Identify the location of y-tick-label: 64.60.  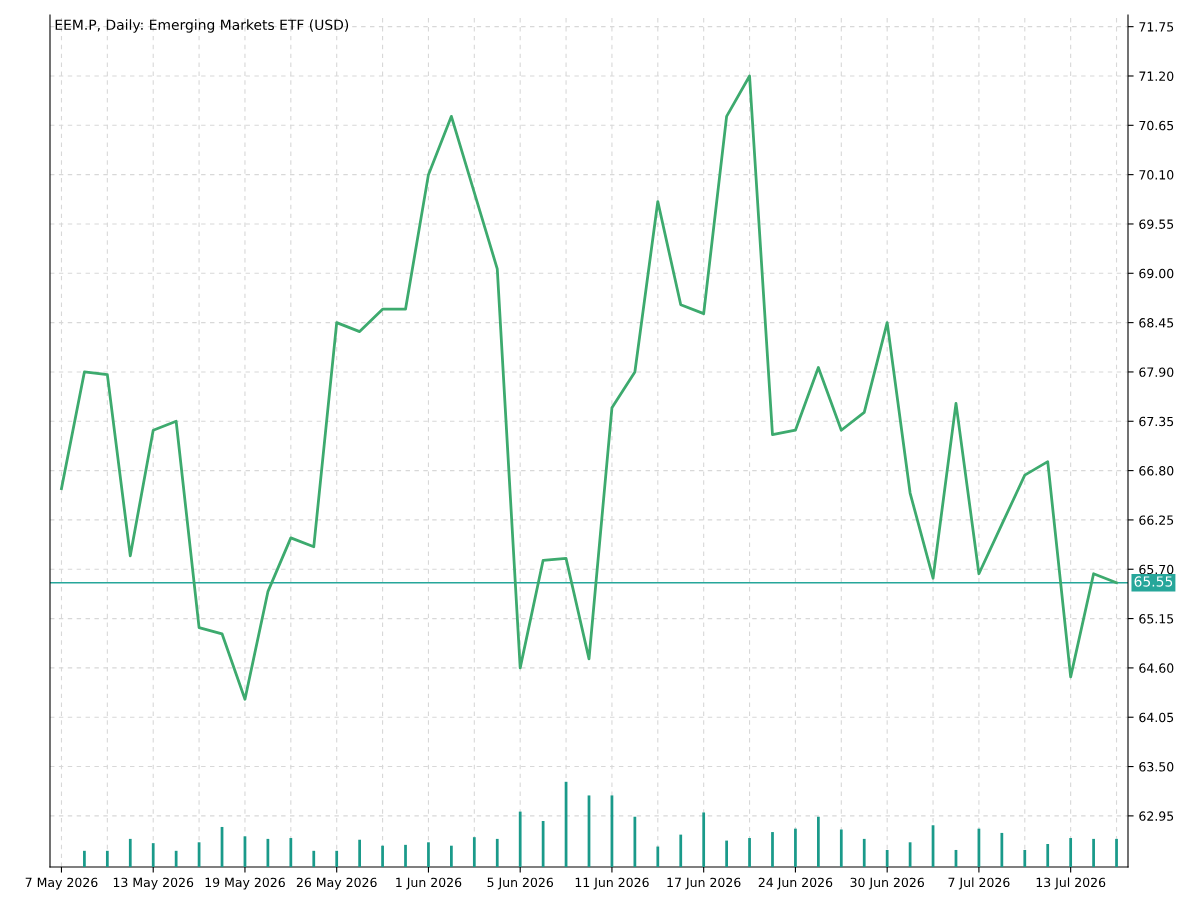
(1156, 668).